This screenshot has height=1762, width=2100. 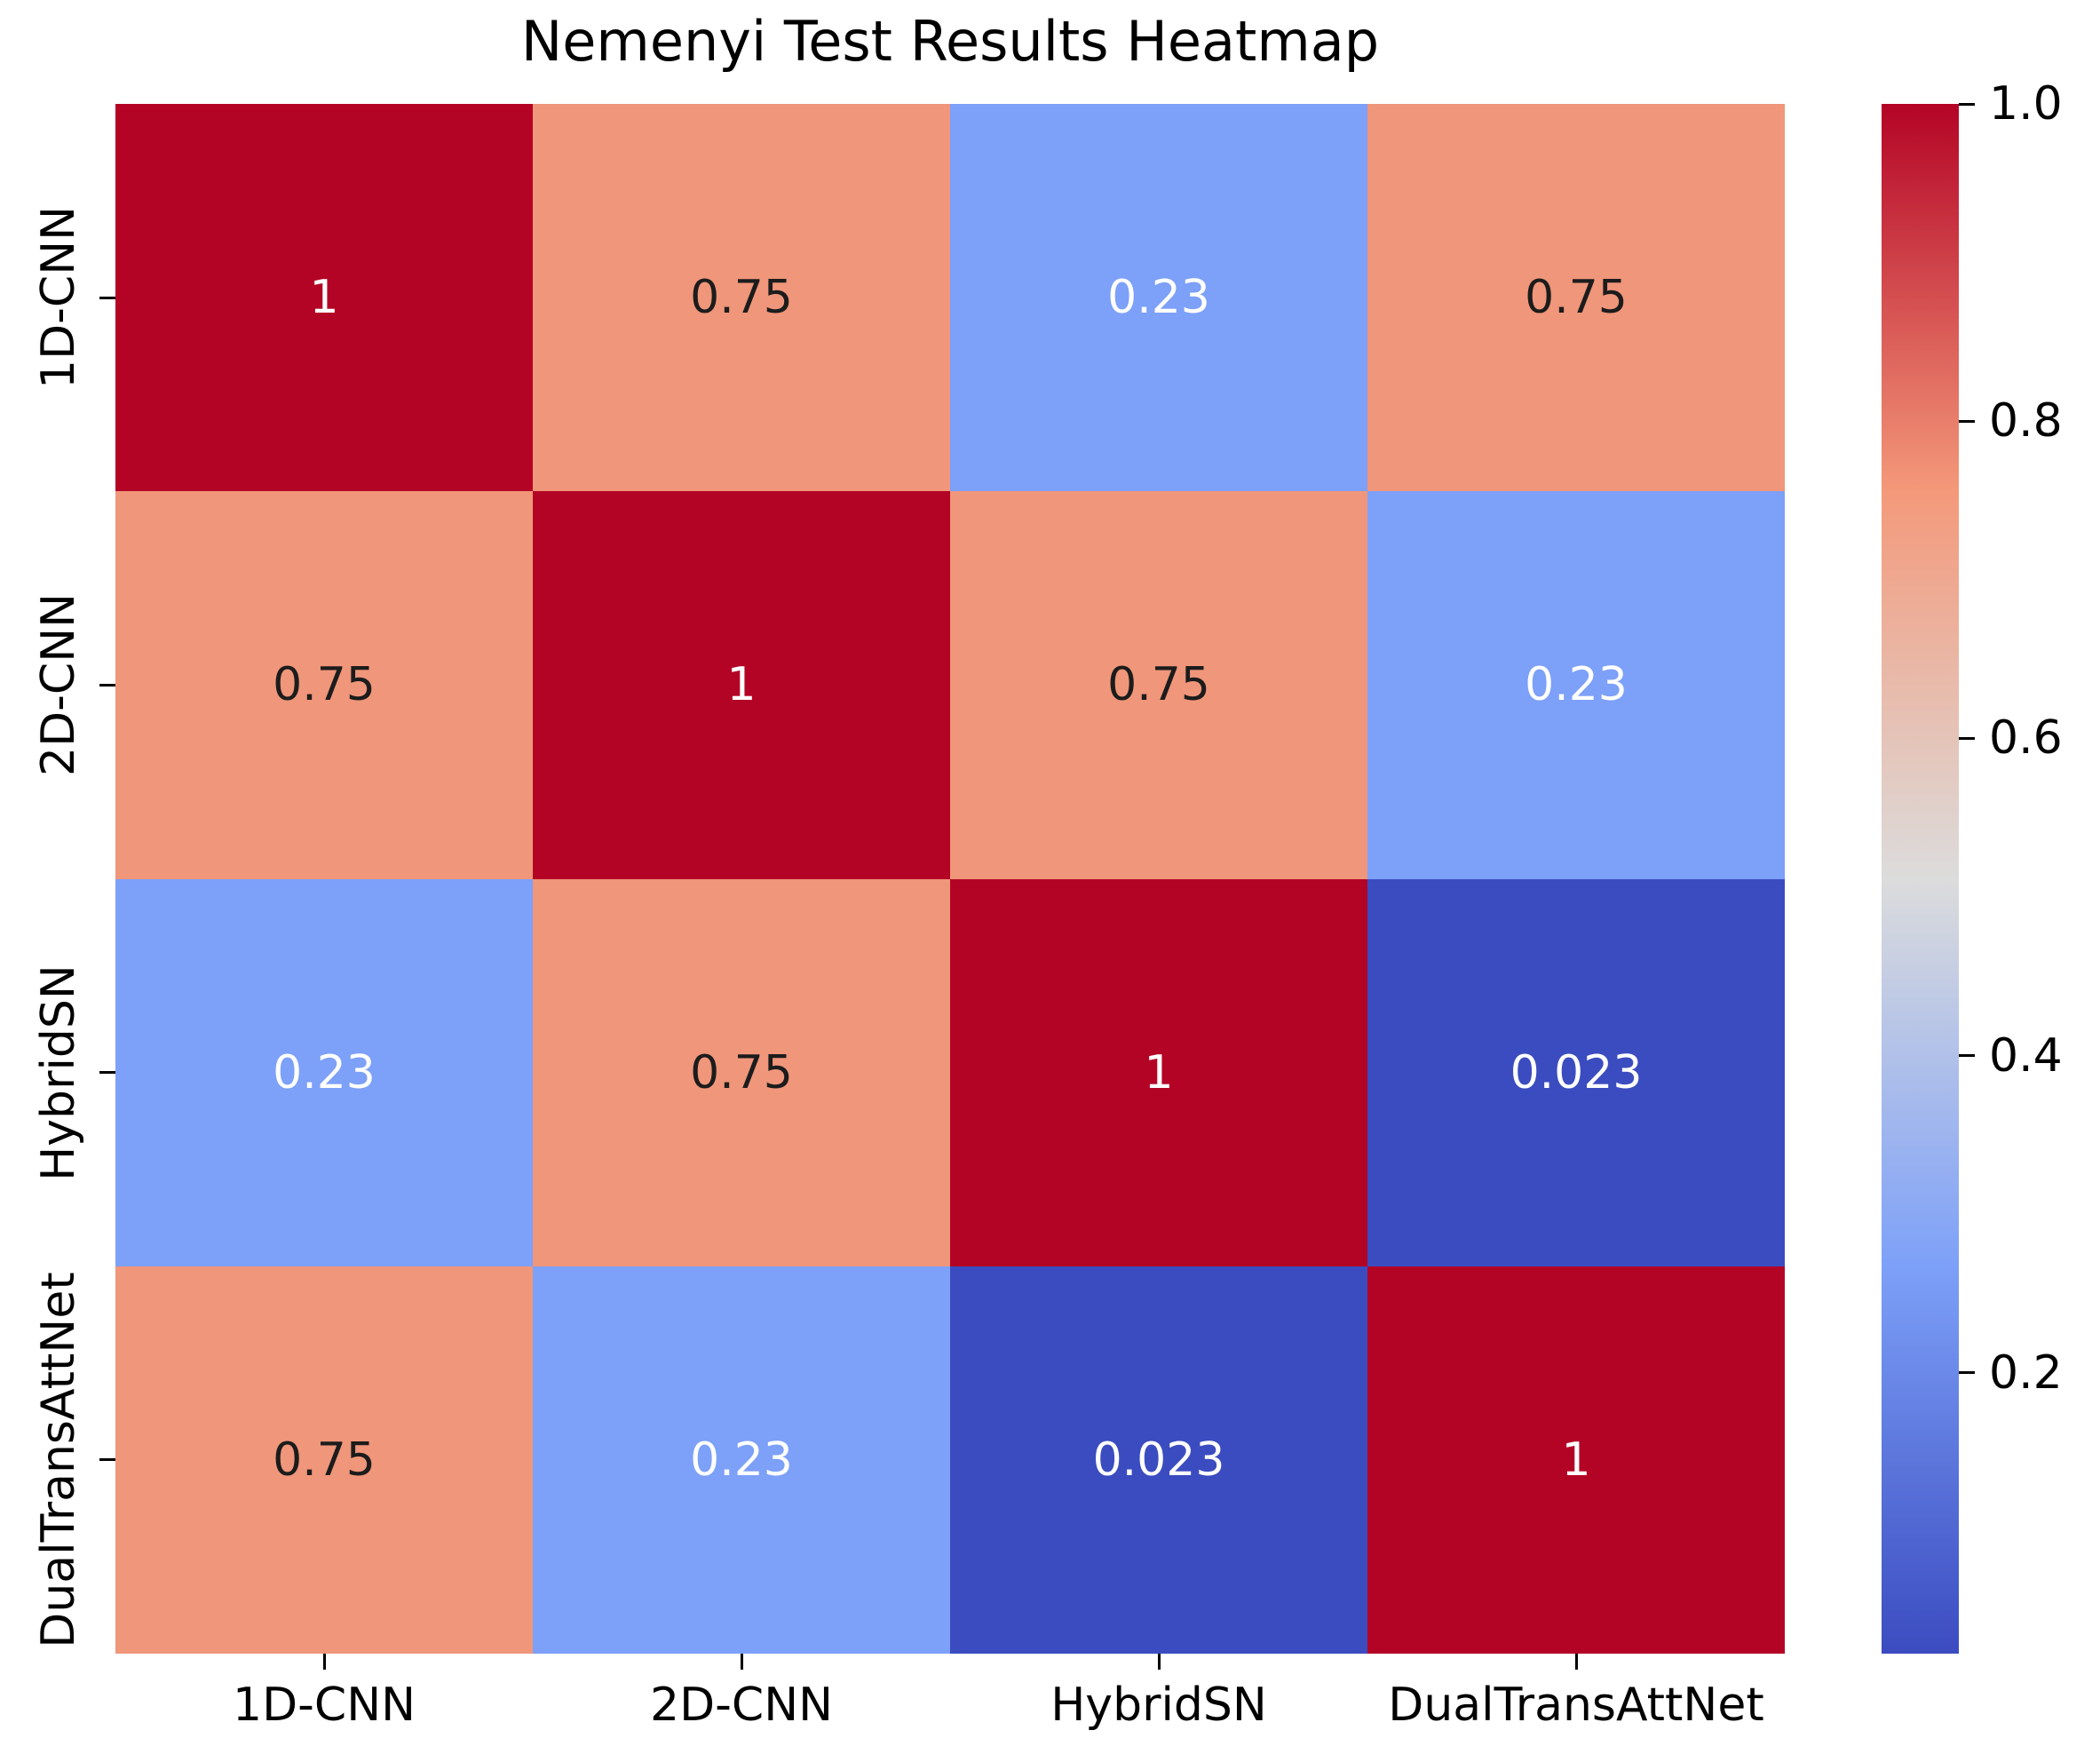 I want to click on heatmap-cell-r3c1: 0.23, so click(x=324, y=1072).